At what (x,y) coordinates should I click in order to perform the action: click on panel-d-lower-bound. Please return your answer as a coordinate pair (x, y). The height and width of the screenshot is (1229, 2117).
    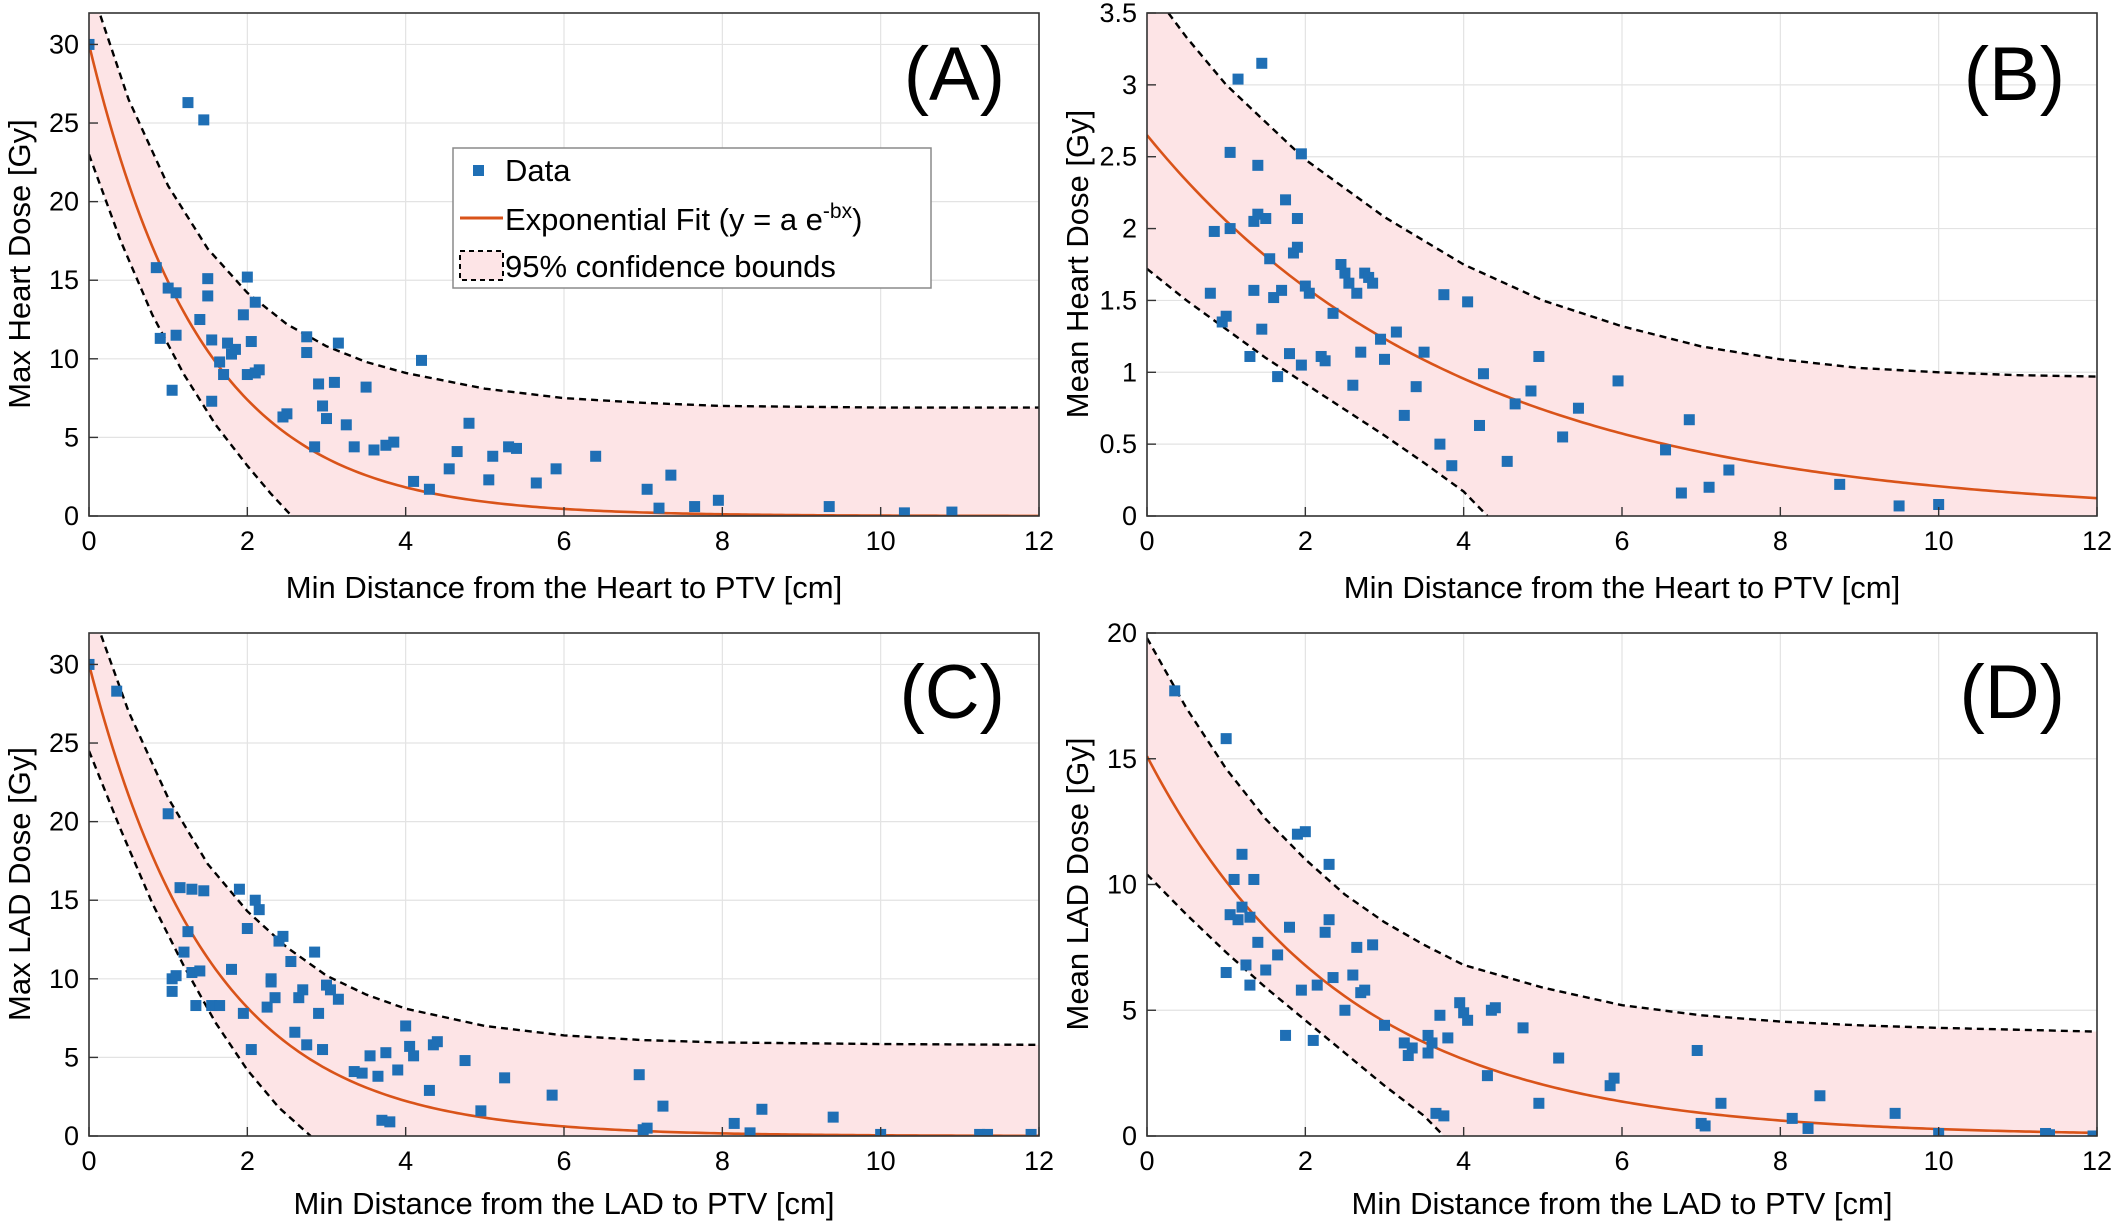
    Looking at the image, I should click on (1296, 1004).